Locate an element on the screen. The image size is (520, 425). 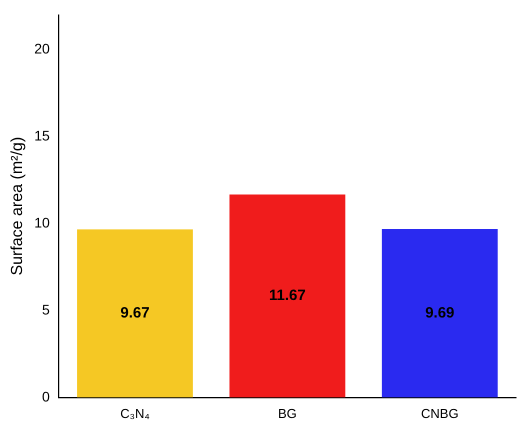
y-tick-label: 10 is located at coordinates (42, 222).